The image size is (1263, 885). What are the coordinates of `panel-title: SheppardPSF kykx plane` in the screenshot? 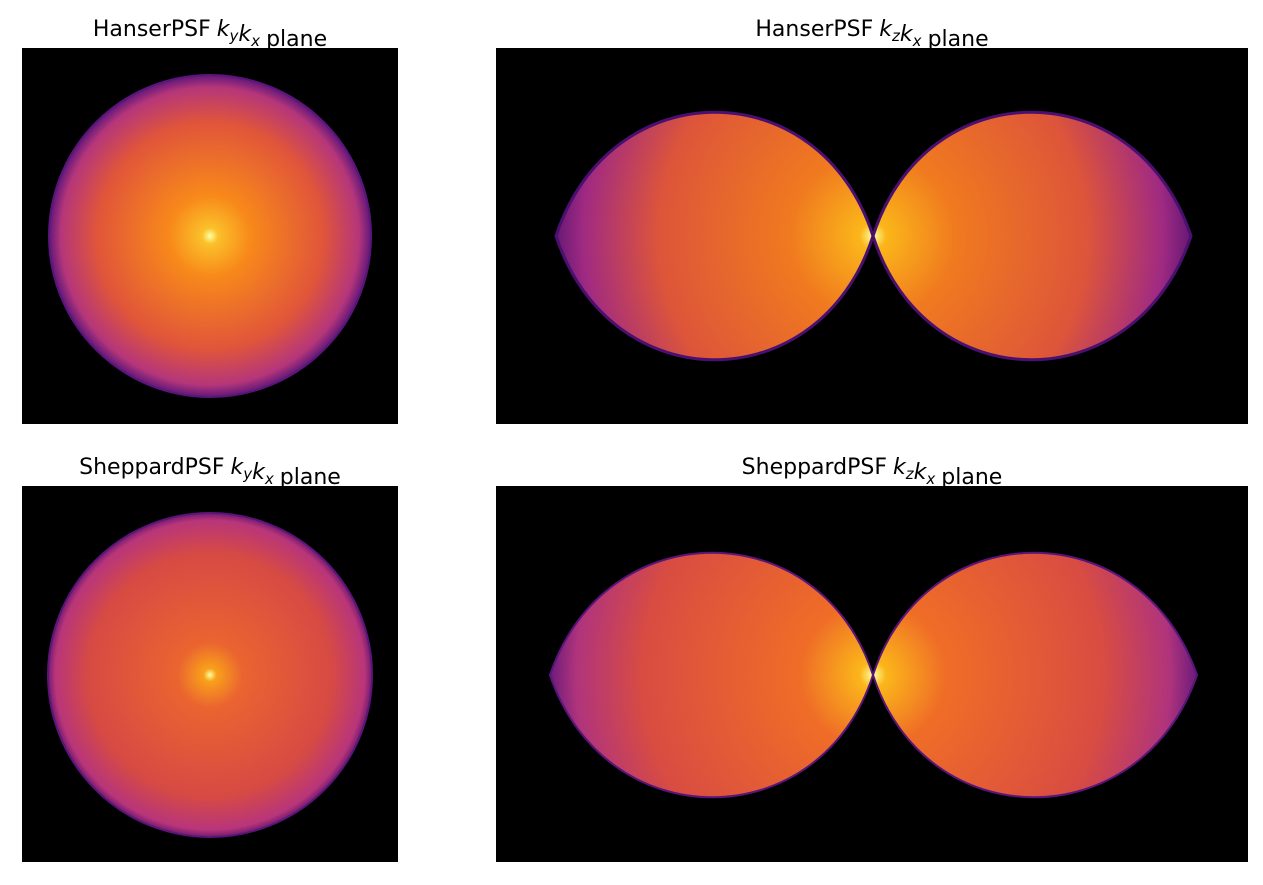 It's located at (210, 472).